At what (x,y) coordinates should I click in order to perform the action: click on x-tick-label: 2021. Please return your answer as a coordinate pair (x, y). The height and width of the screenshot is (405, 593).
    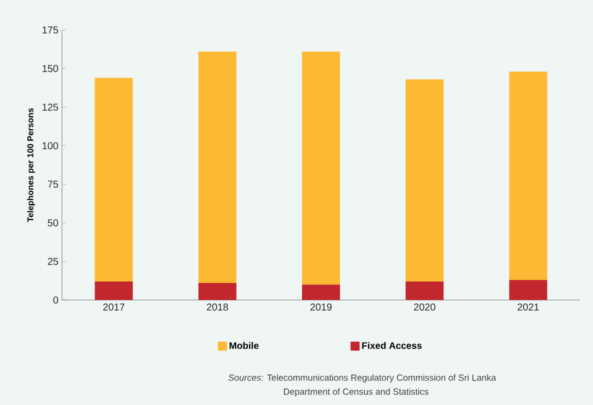
    Looking at the image, I should click on (528, 307).